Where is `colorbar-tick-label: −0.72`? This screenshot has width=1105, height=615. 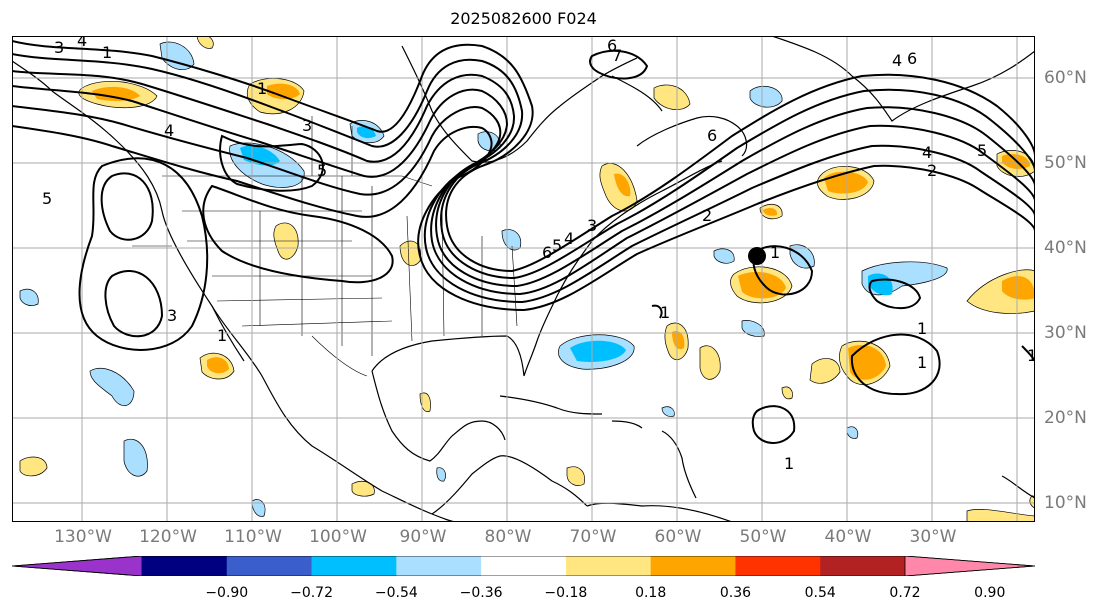
colorbar-tick-label: −0.72 is located at coordinates (311, 593).